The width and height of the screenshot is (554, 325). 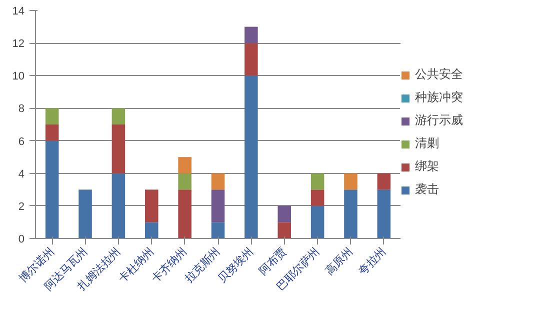 I want to click on legend-label: 种族冲突, so click(x=439, y=97).